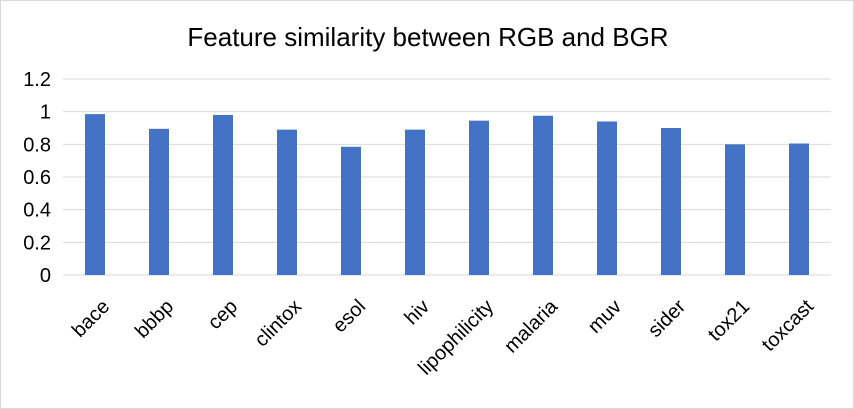 This screenshot has height=409, width=854. Describe the element at coordinates (37, 243) in the screenshot. I see `y-tick-label: 0.2` at that location.